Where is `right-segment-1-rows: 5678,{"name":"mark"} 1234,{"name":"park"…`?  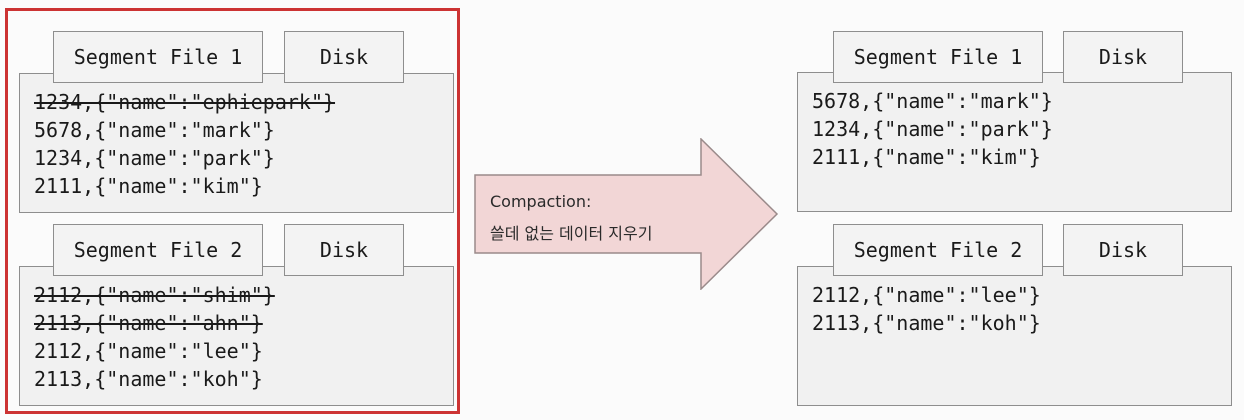 right-segment-1-rows: 5678,{"name":"mark"} 1234,{"name":"park"… is located at coordinates (932, 129).